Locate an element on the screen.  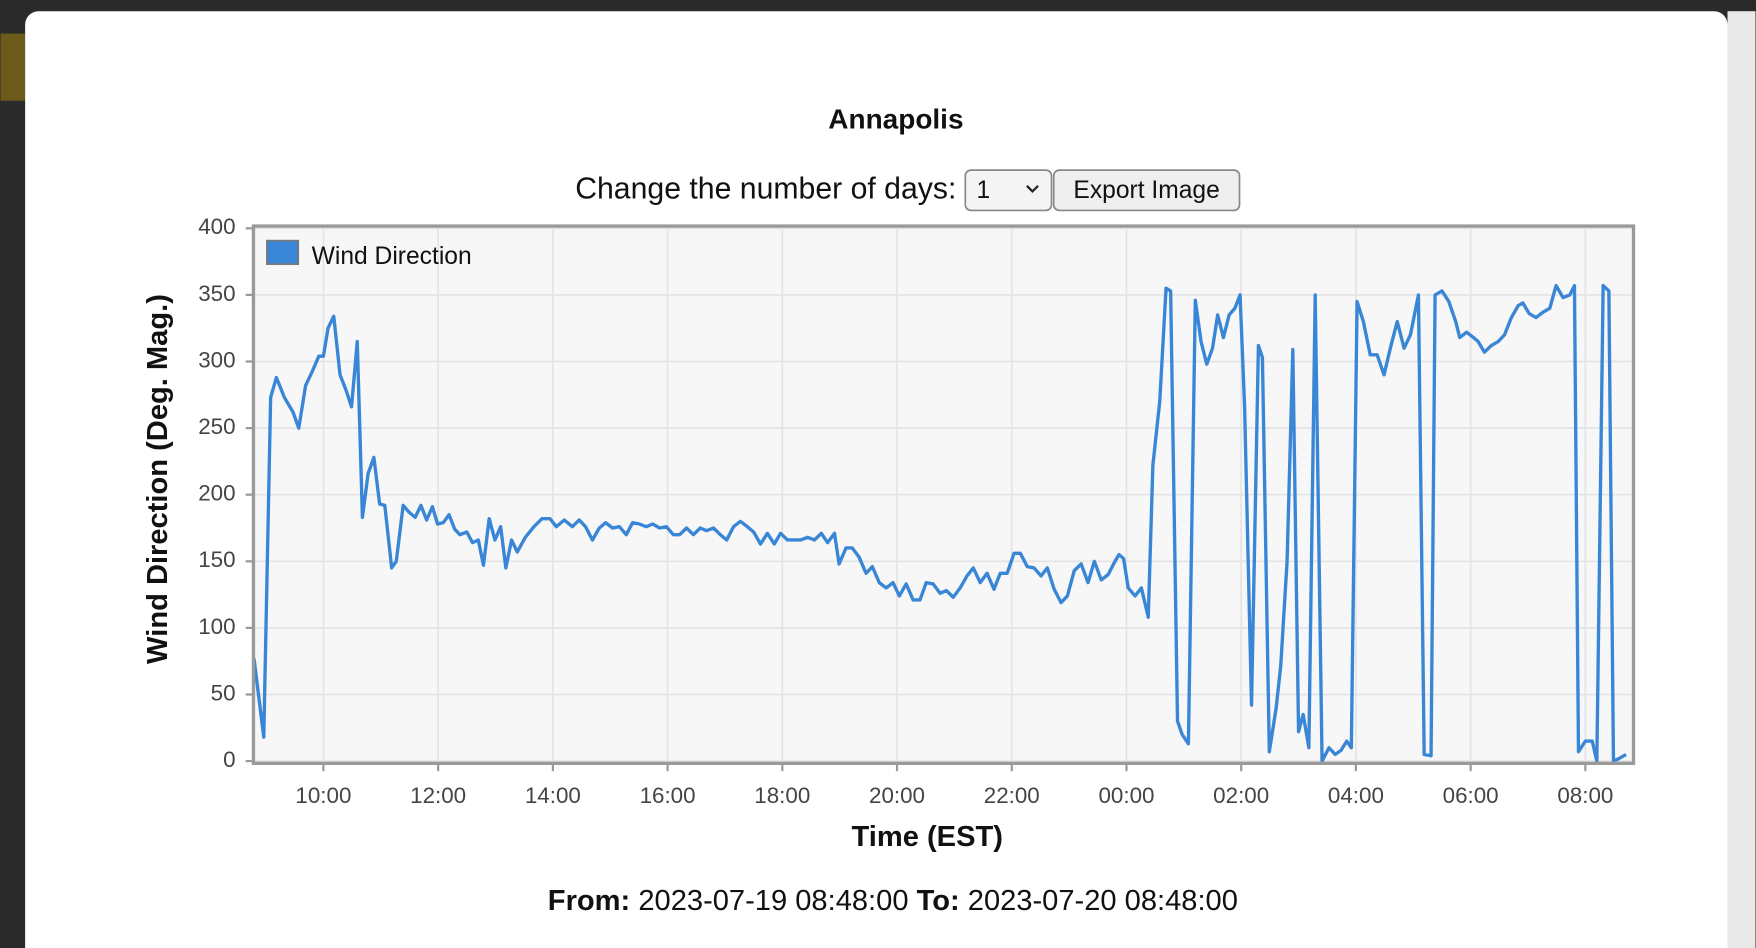
x-tick-label: 22:00 is located at coordinates (1012, 795).